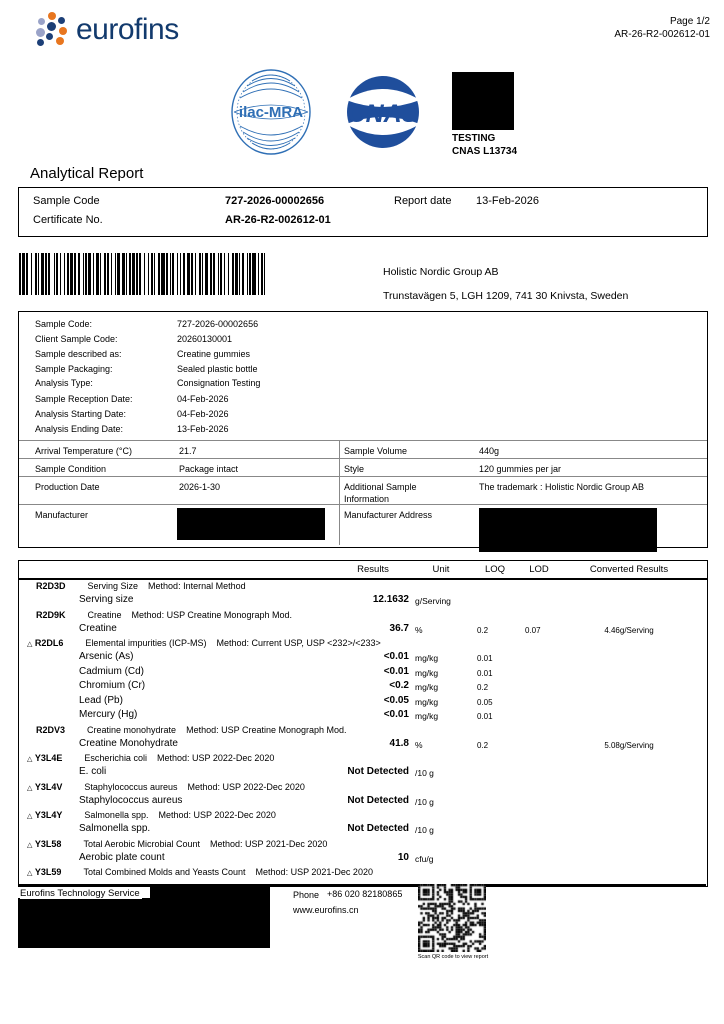  I want to click on analyte-loq: 0.05, so click(485, 702).